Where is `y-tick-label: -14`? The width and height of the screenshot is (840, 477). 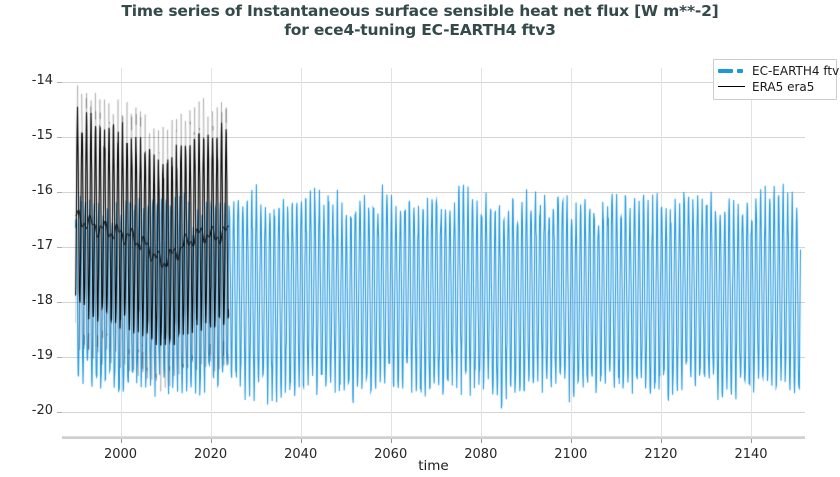 y-tick-label: -14 is located at coordinates (42, 80).